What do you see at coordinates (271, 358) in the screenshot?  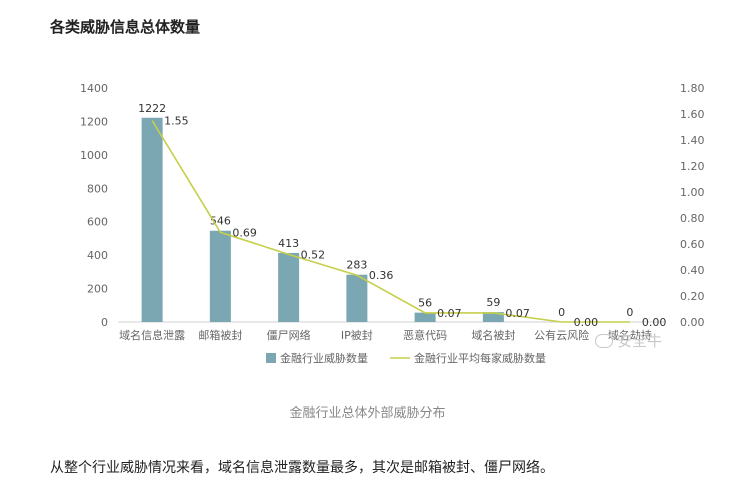 I see `legend-bar-swatch` at bounding box center [271, 358].